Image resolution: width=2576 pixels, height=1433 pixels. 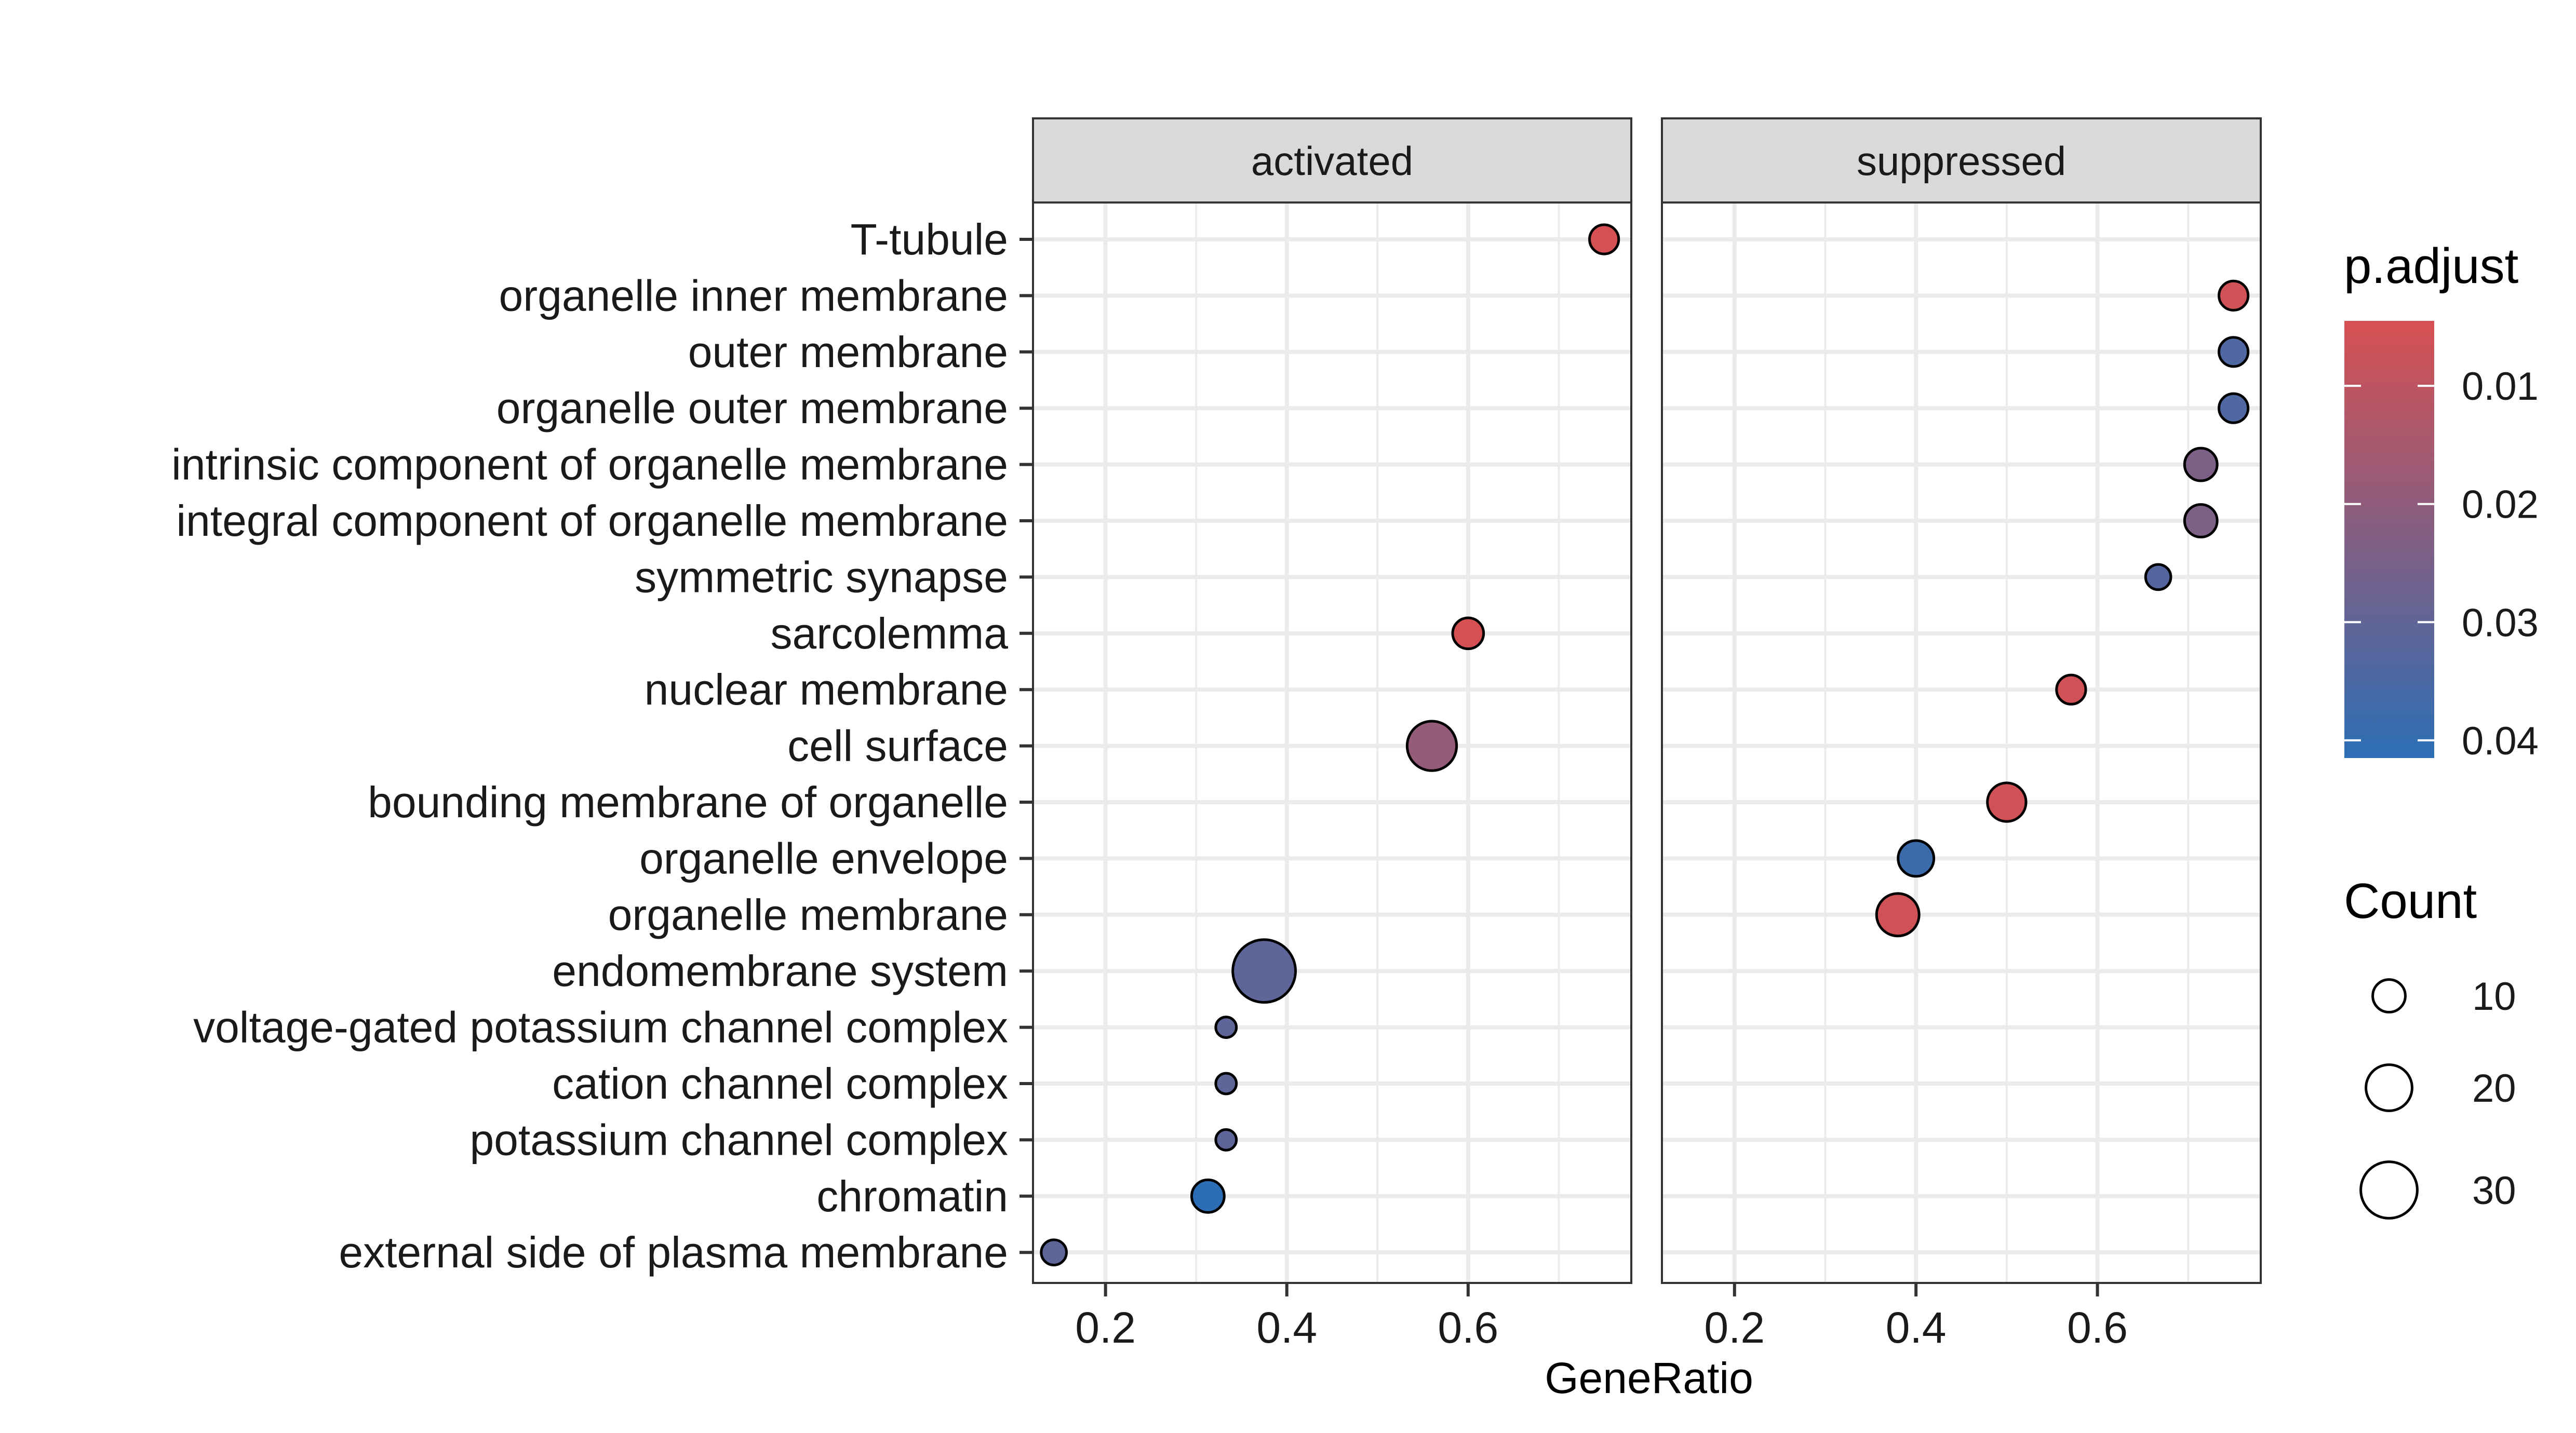 I want to click on y-tick-label: bounding membrane of organelle, so click(x=688, y=803).